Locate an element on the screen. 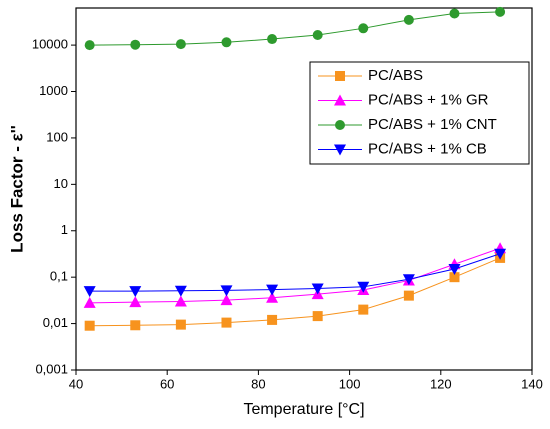 Image resolution: width=550 pixels, height=429 pixels. y-tick-label: 0,01 is located at coordinates (55, 322).